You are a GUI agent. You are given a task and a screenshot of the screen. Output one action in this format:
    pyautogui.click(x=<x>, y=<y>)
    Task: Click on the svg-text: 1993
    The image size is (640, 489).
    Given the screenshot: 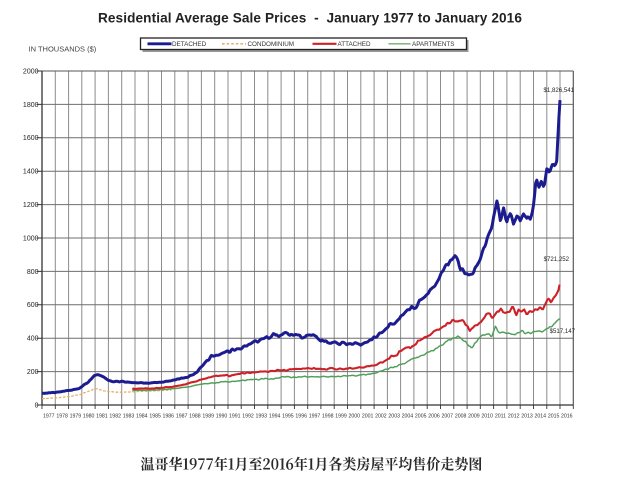 What is the action you would take?
    pyautogui.click(x=262, y=417)
    